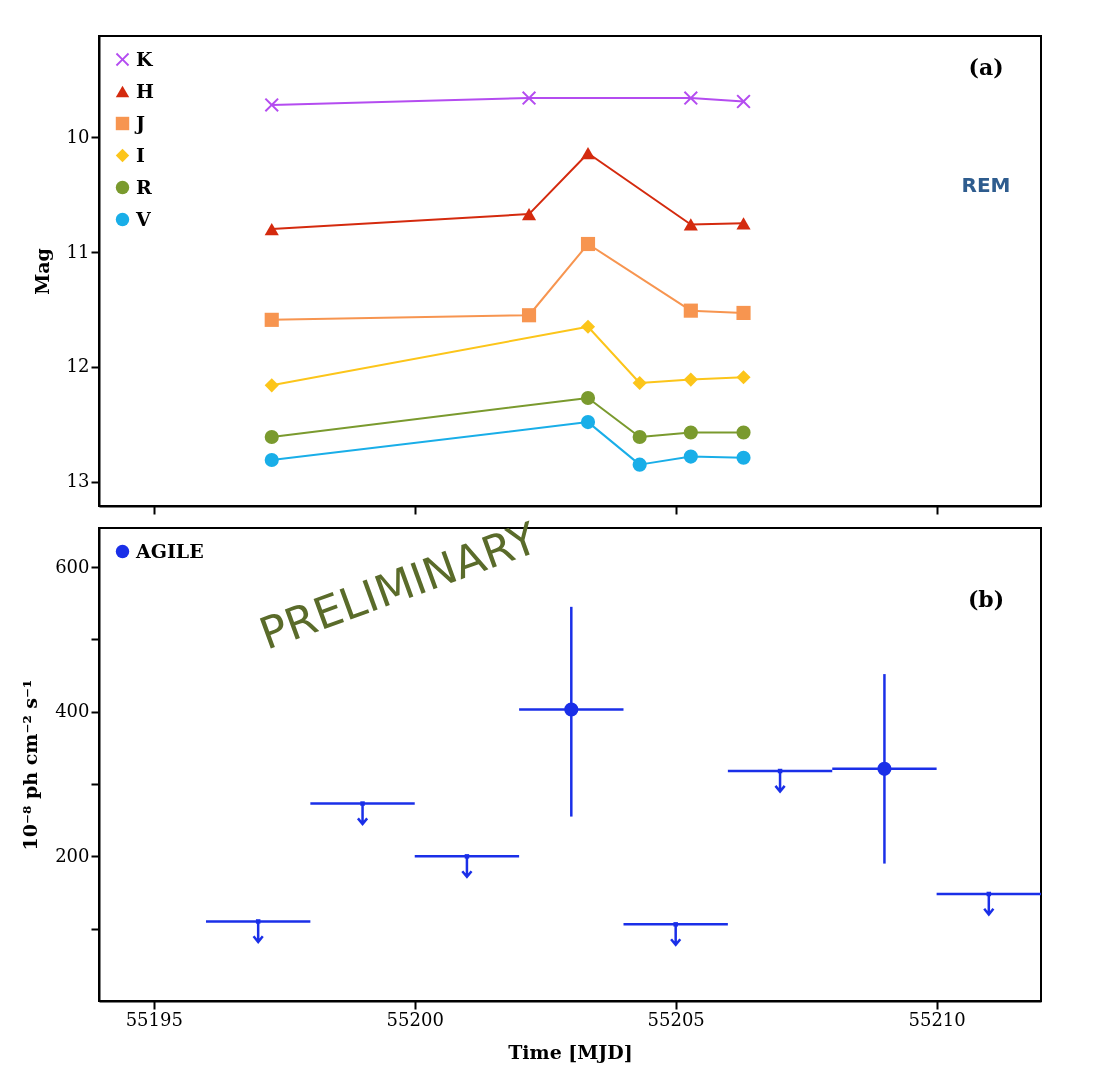  Describe the element at coordinates (78, 366) in the screenshot. I see `y-tick-label: 12` at that location.